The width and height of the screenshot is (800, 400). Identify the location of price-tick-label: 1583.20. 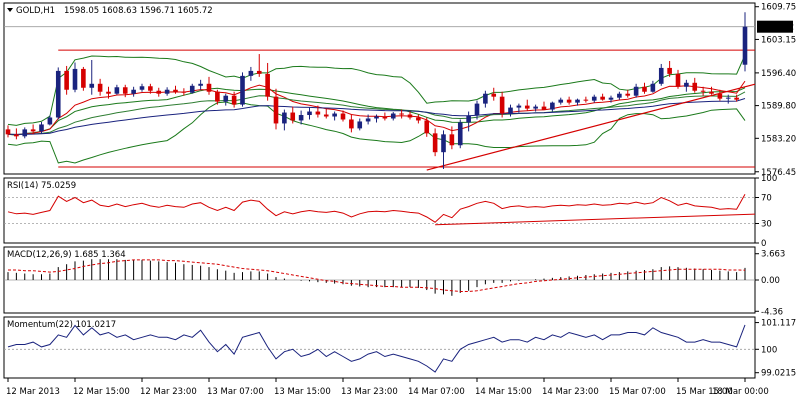
(778, 139).